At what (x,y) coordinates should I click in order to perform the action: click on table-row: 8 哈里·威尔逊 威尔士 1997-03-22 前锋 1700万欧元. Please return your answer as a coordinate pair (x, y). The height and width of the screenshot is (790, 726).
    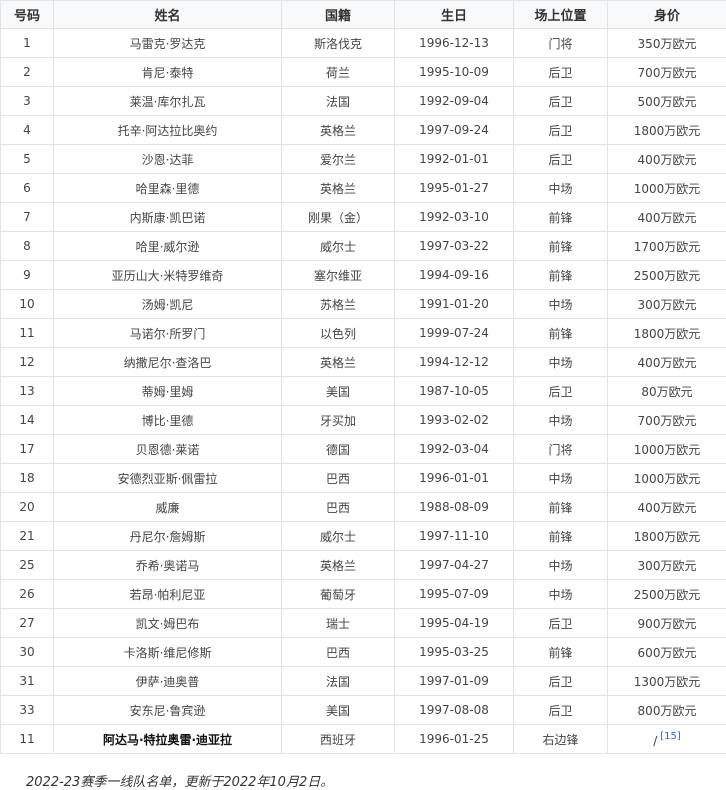
    Looking at the image, I should click on (363, 246).